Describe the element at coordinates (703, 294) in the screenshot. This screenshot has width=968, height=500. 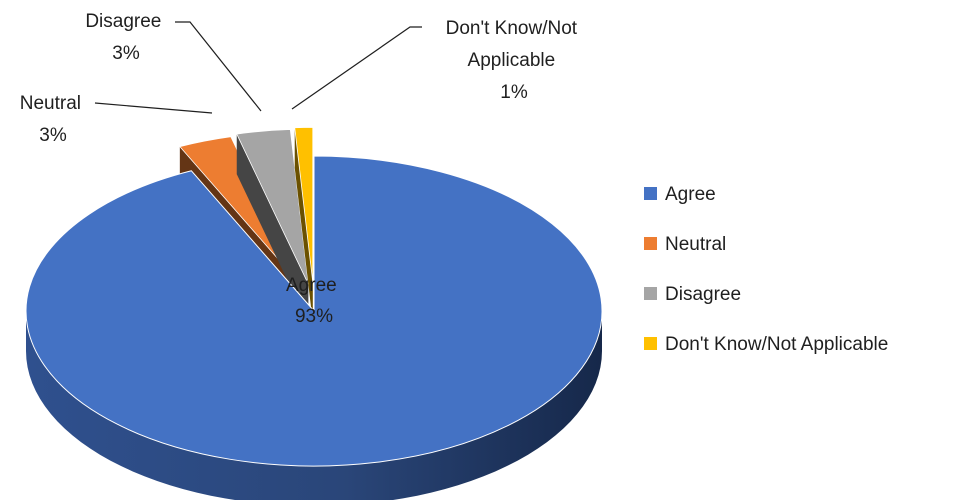
I see `legend-label-disagree: Disagree` at that location.